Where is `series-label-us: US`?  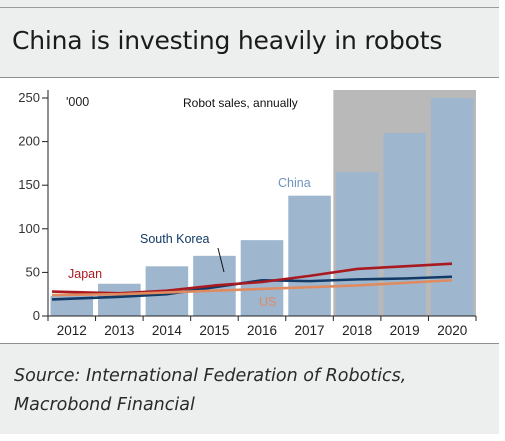 series-label-us: US is located at coordinates (267, 302).